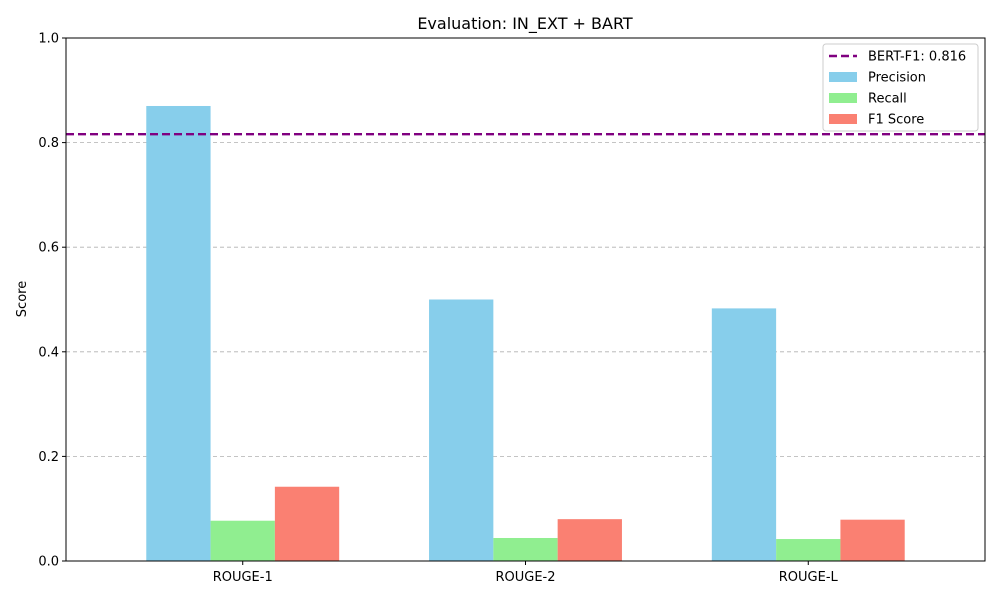 The height and width of the screenshot is (604, 1000). Describe the element at coordinates (897, 78) in the screenshot. I see `legend-label-precision: Precision` at that location.